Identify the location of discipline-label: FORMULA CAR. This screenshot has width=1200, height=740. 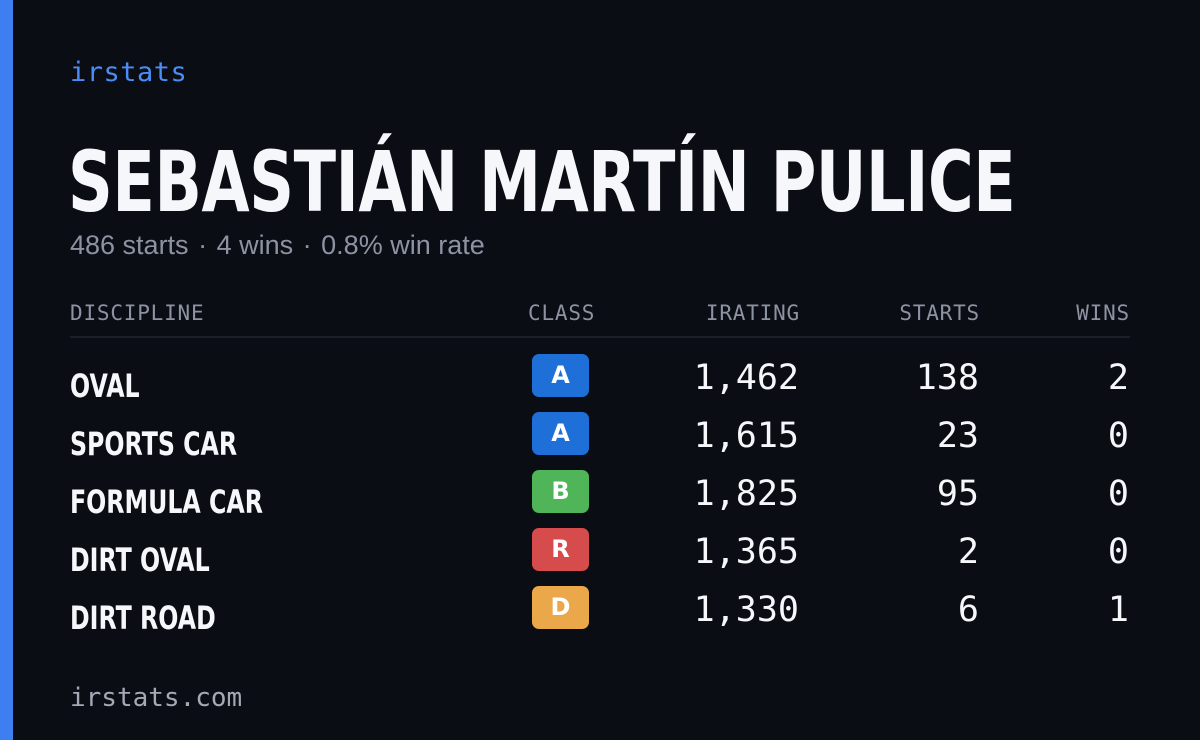
(166, 502).